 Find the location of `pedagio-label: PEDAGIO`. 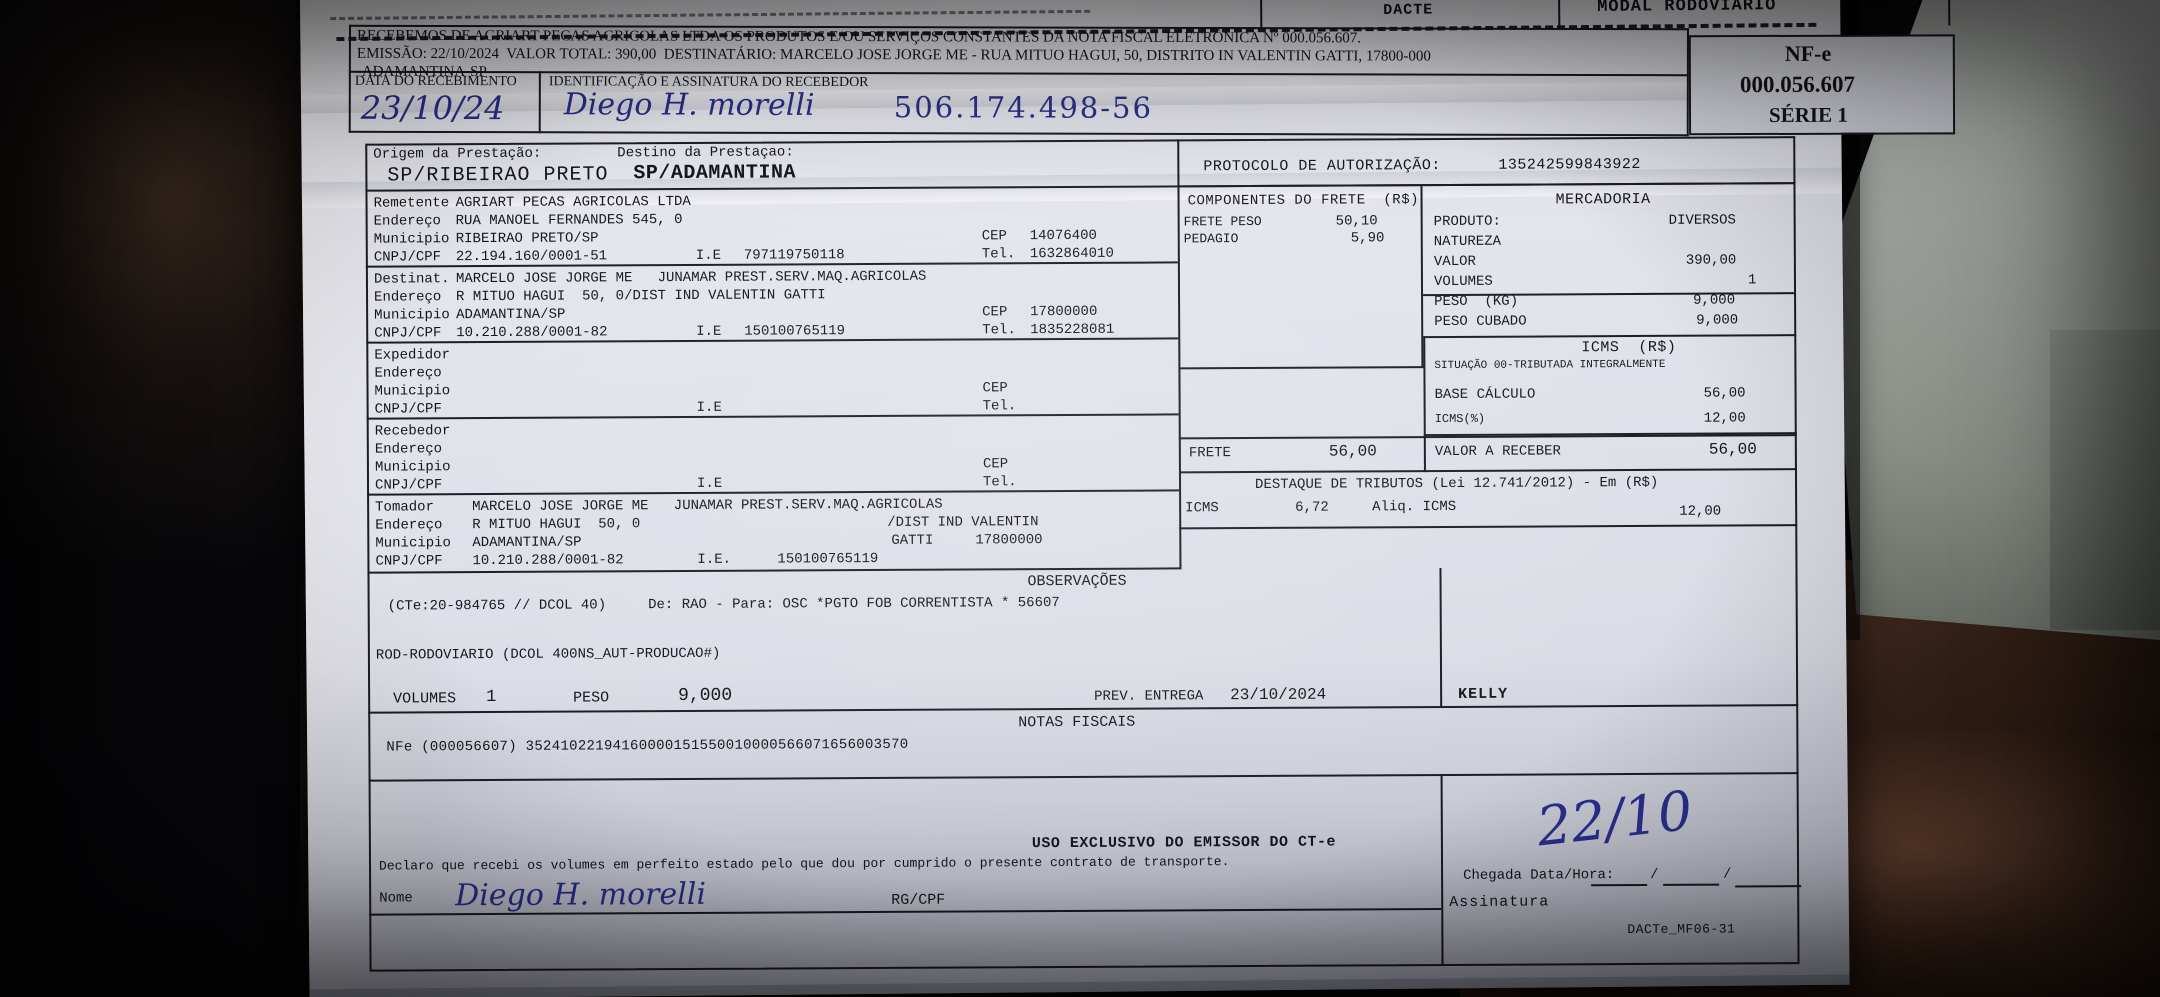

pedagio-label: PEDAGIO is located at coordinates (1211, 239).